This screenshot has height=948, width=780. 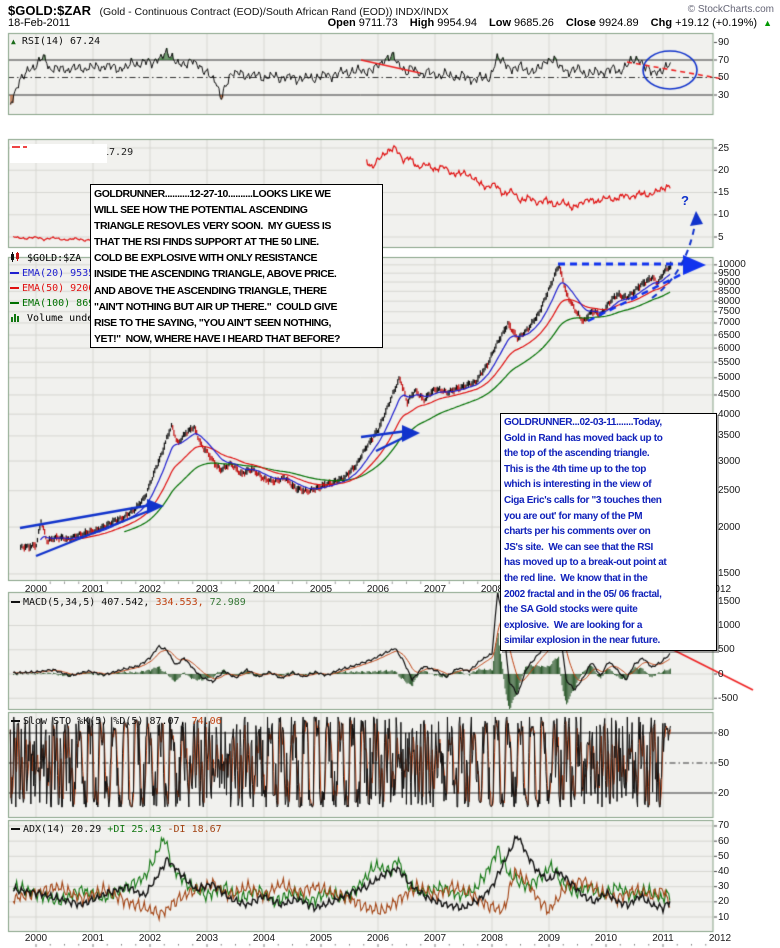 I want to click on macd-value: 407.542,, so click(x=125, y=602).